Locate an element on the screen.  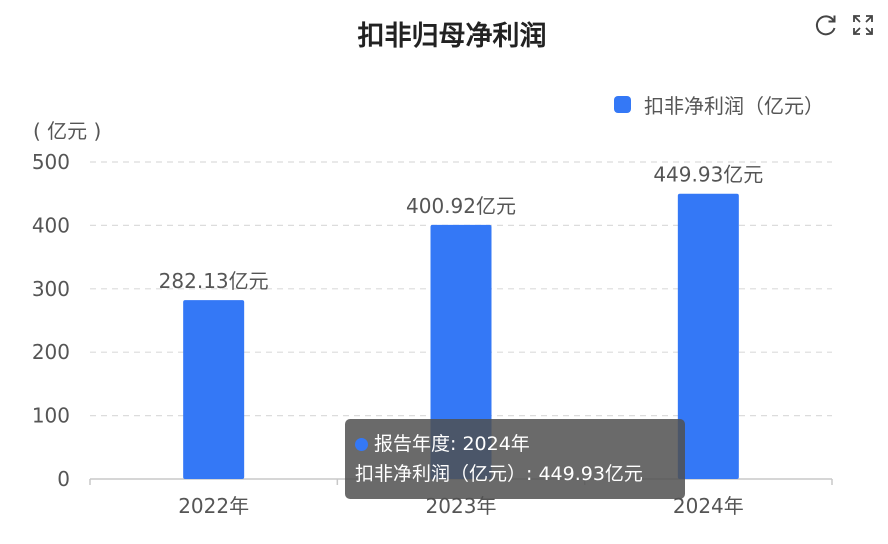
y-tick-label: 0 is located at coordinates (63, 479).